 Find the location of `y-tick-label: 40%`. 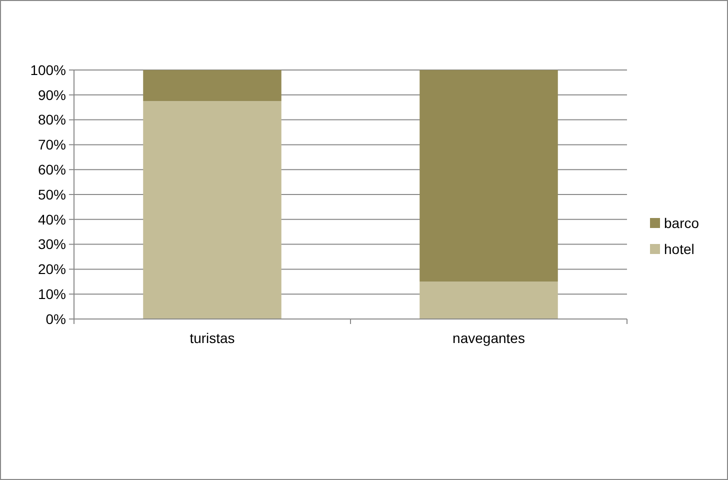

y-tick-label: 40% is located at coordinates (52, 219).